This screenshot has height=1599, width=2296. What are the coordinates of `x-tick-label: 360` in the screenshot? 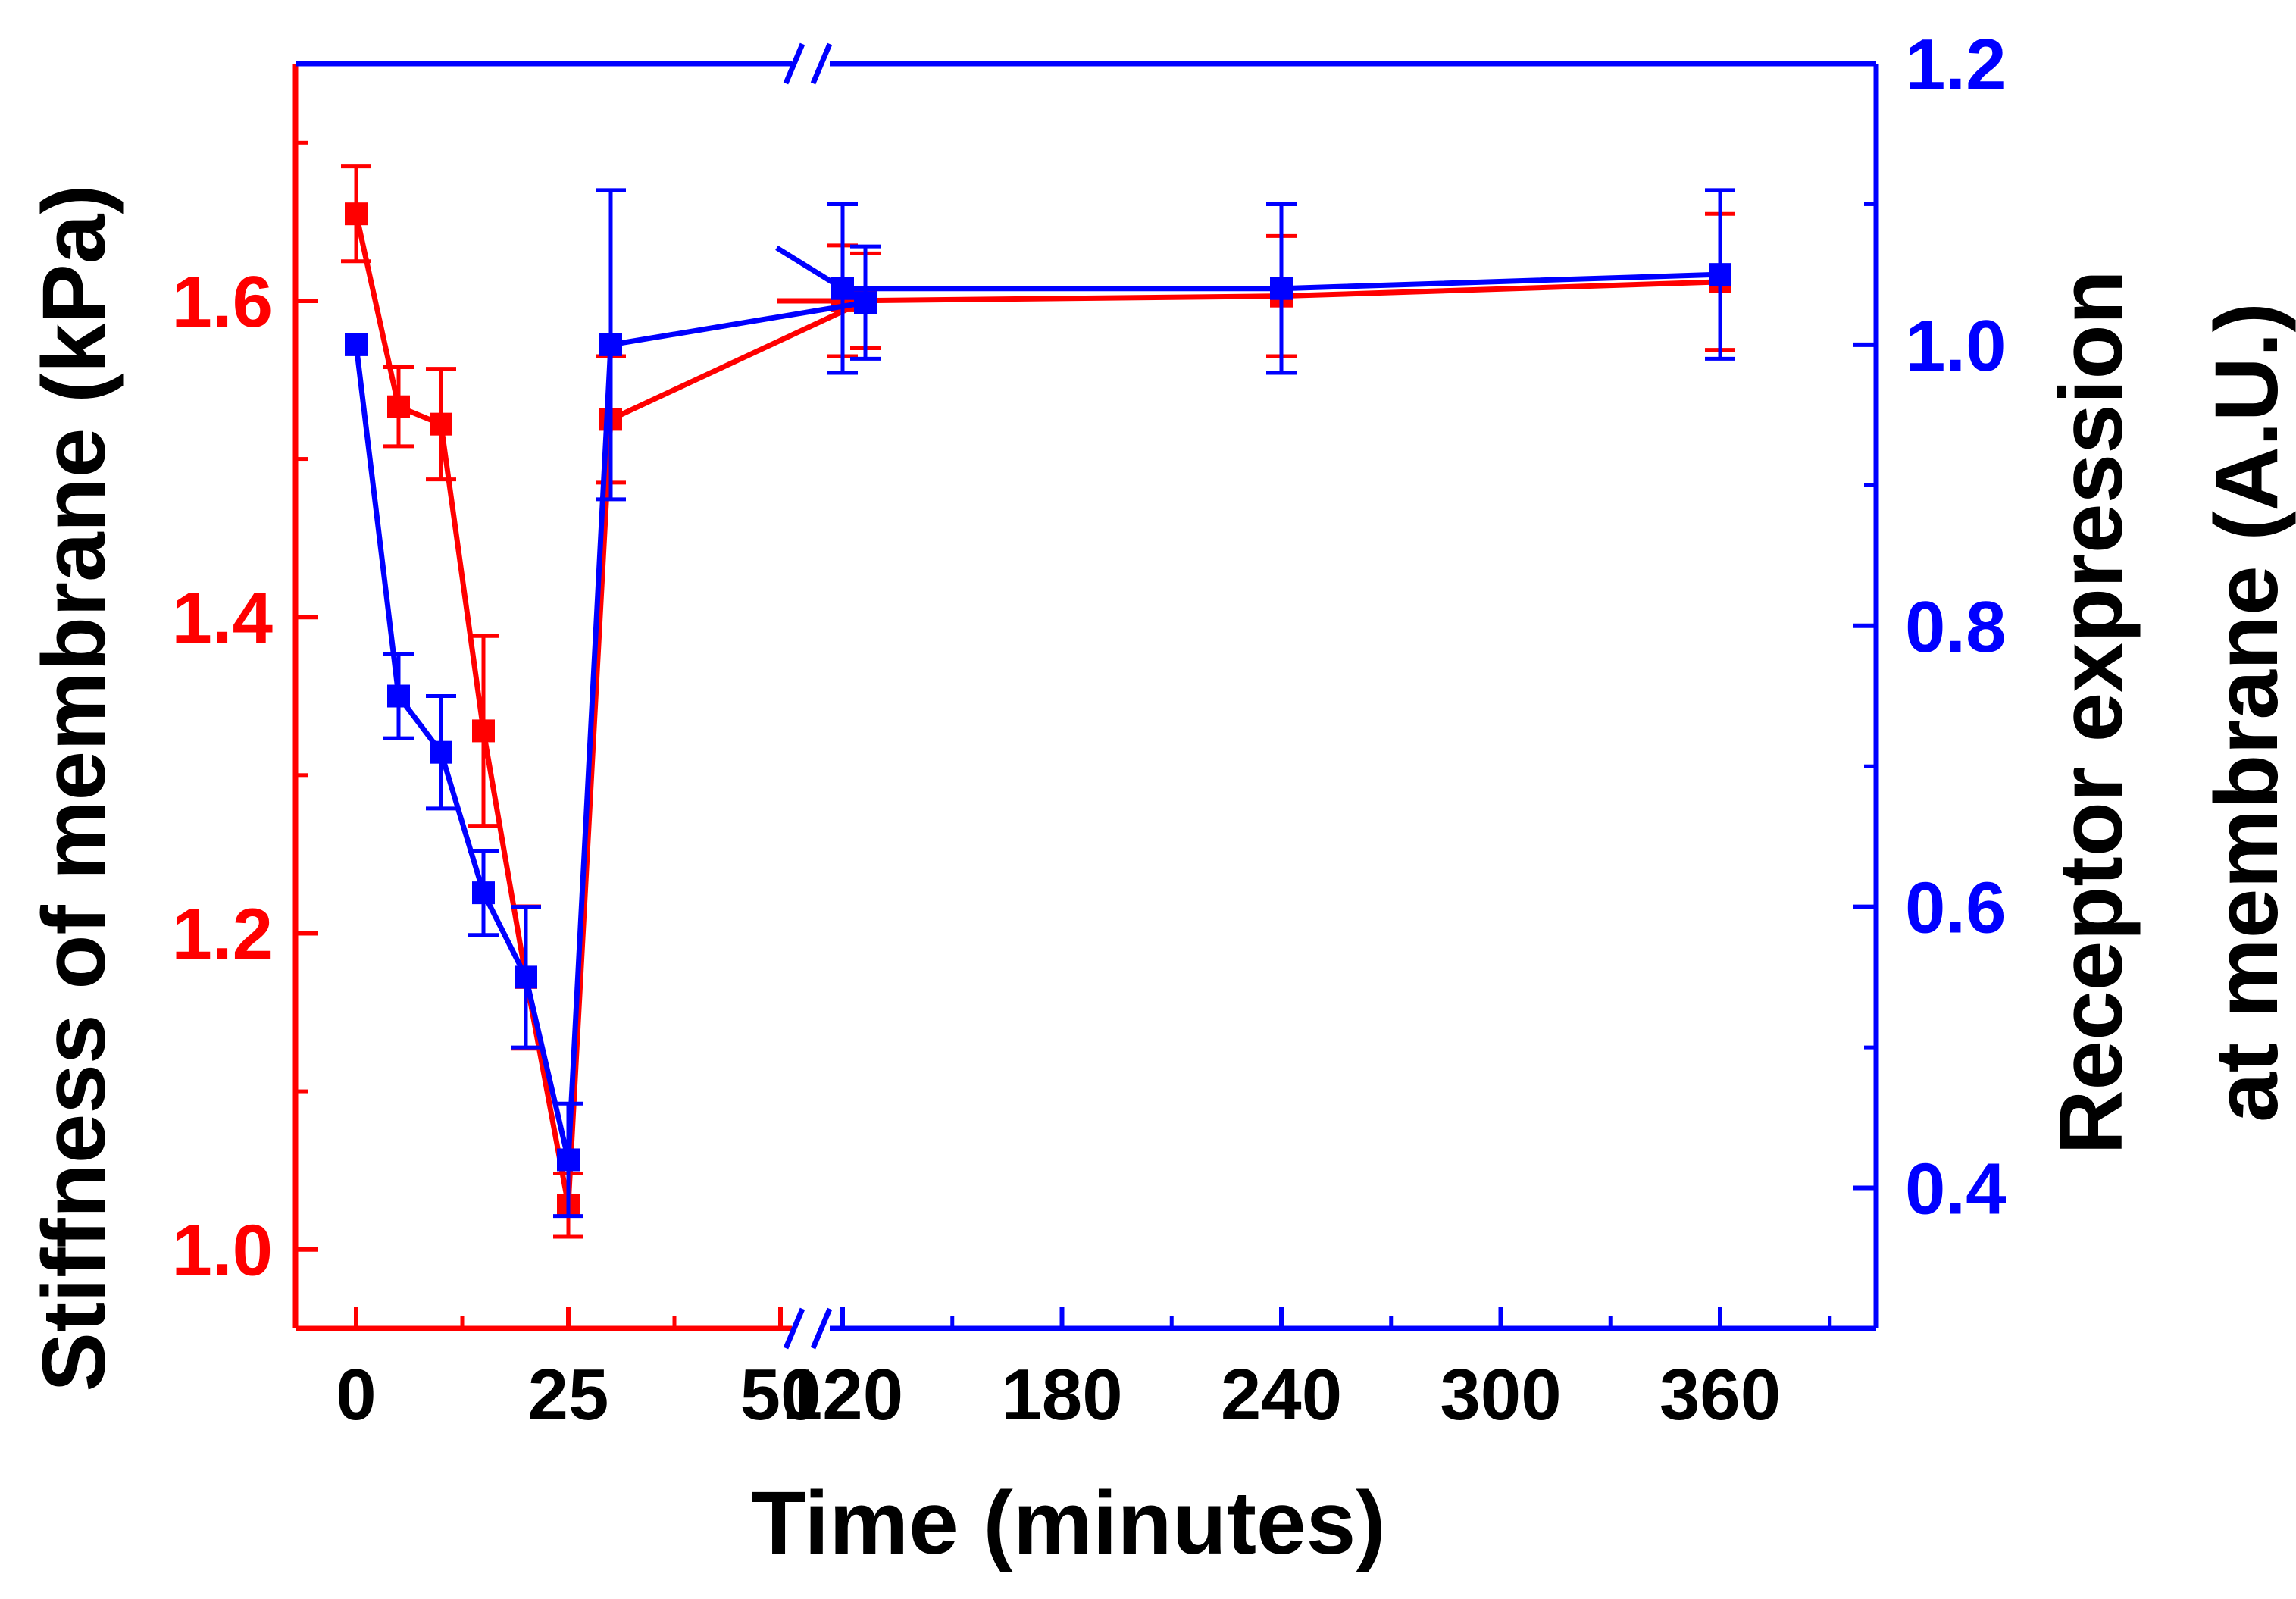 It's located at (1720, 1394).